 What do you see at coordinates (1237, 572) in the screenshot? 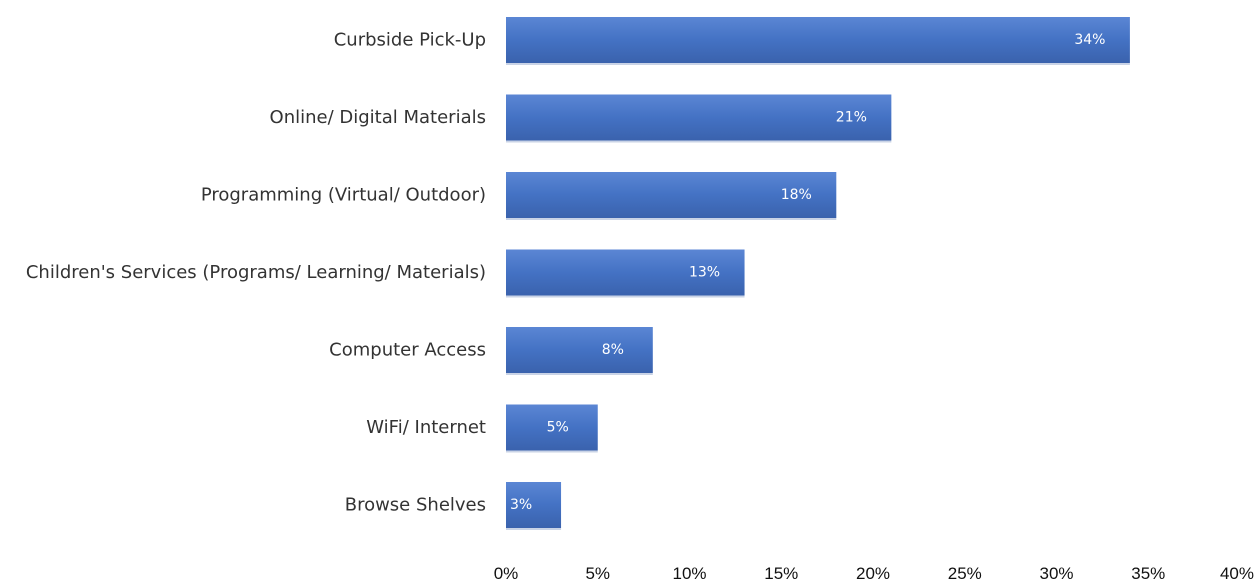
I see `x-tick-label-40: 40%` at bounding box center [1237, 572].